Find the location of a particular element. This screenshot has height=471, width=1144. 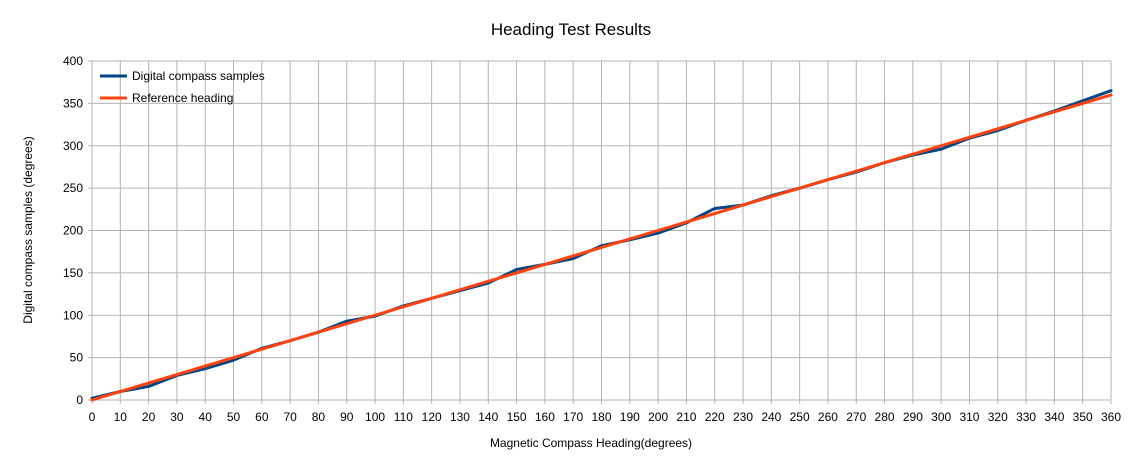

x-tick-label: 40 is located at coordinates (206, 417).